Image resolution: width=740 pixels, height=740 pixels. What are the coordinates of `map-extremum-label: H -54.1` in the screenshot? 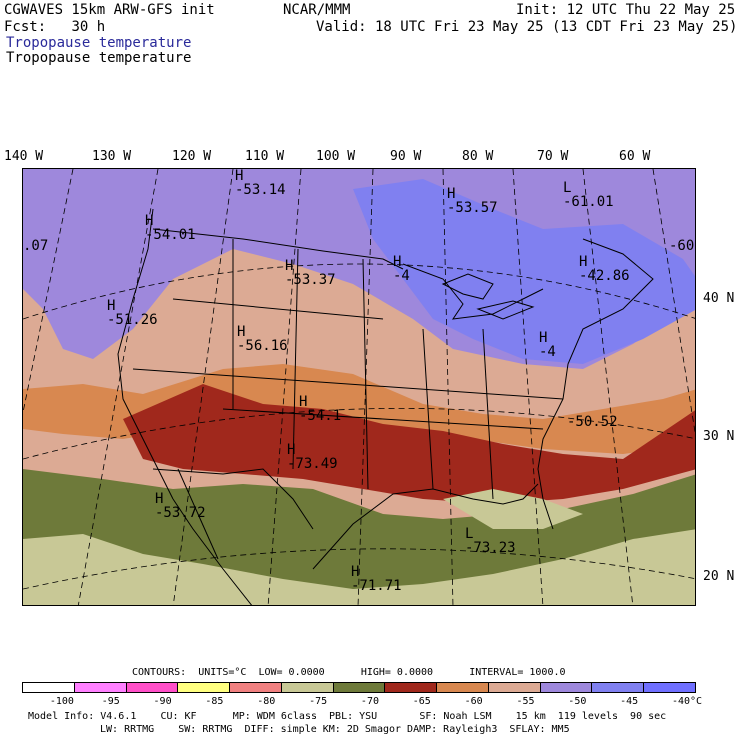 It's located at (320, 409).